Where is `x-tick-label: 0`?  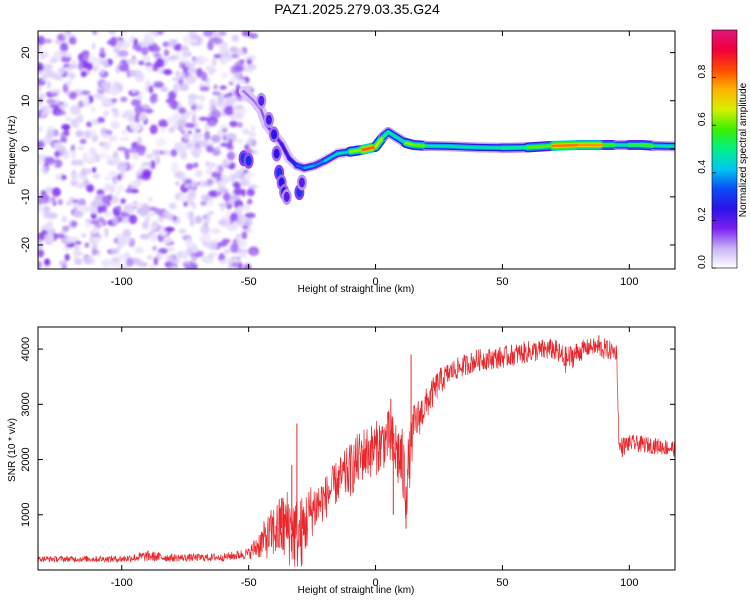
x-tick-label: 0 is located at coordinates (375, 282).